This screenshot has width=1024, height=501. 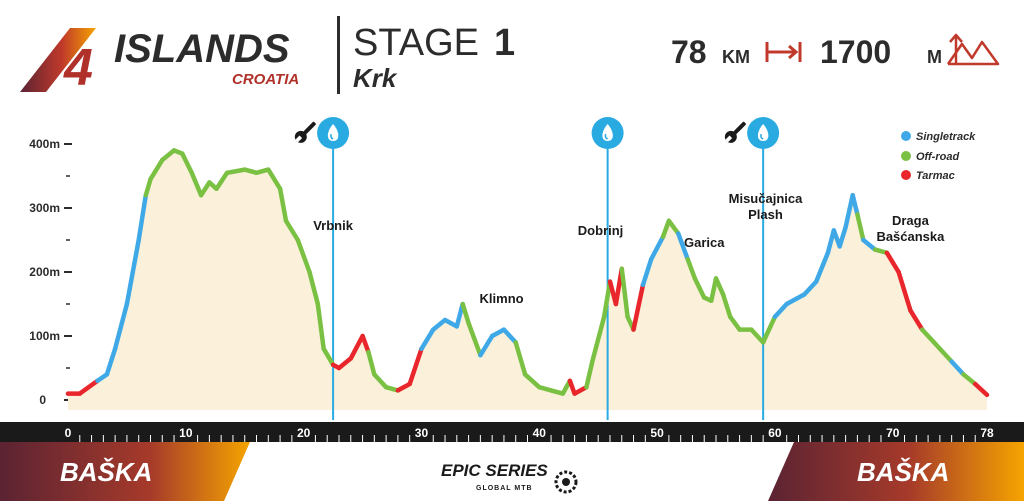 I want to click on y-tick-label: 300m, so click(x=44, y=208).